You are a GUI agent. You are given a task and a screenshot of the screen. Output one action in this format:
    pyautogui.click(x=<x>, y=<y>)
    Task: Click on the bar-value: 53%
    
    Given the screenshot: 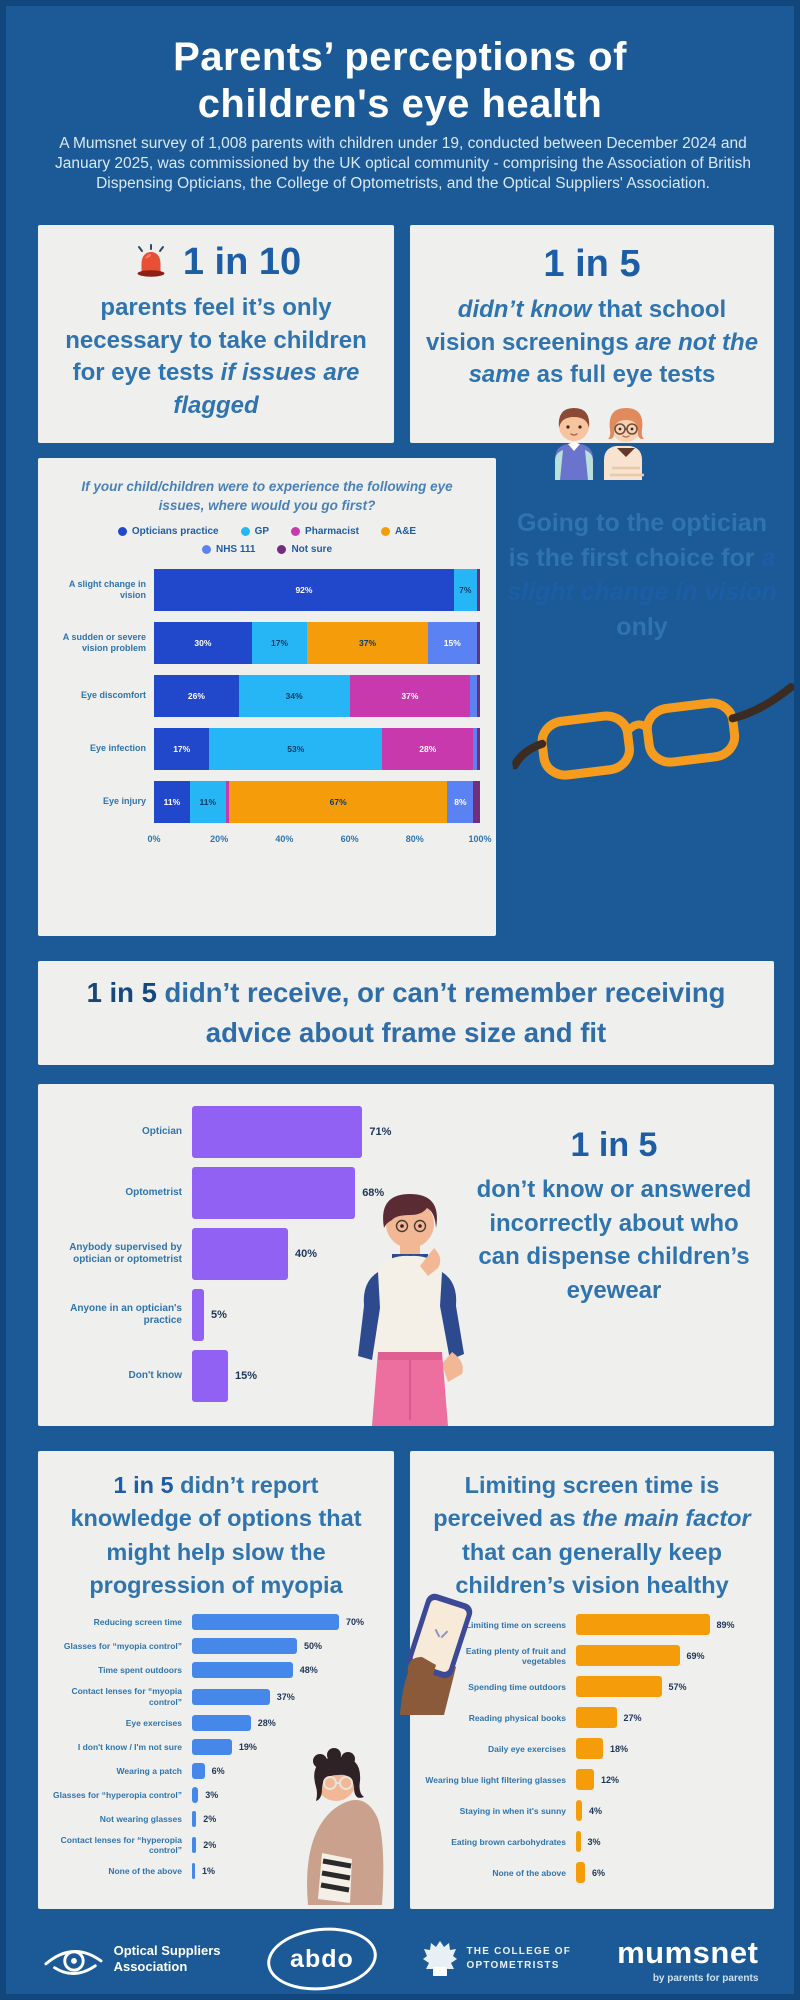 What is the action you would take?
    pyautogui.click(x=296, y=748)
    